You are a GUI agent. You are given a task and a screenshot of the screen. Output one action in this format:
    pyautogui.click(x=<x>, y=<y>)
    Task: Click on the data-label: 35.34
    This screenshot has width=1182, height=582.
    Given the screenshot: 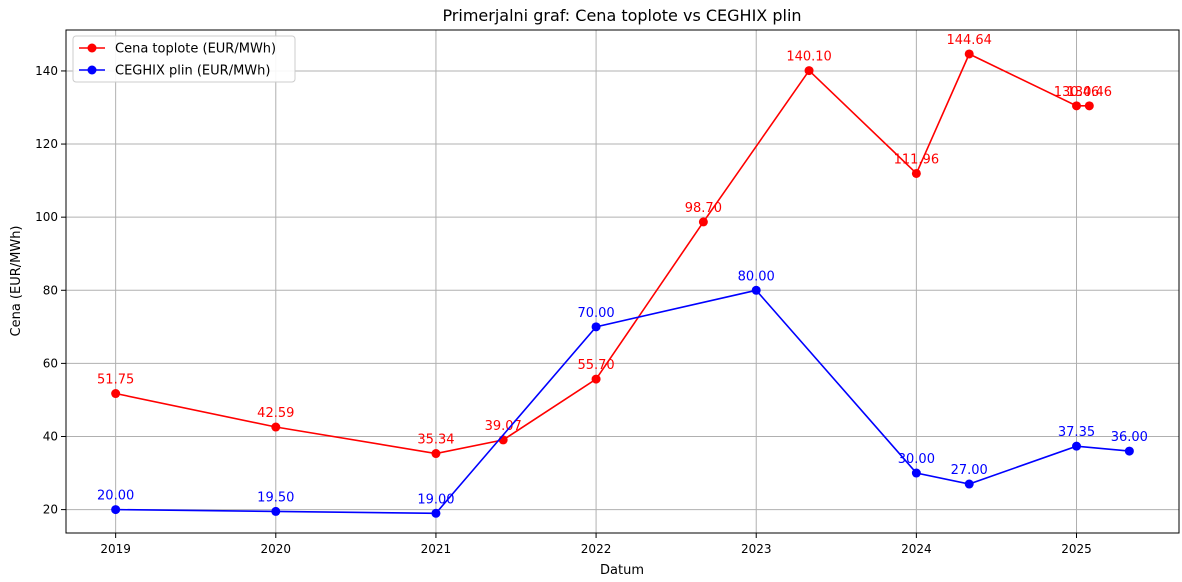 What is the action you would take?
    pyautogui.click(x=435, y=440)
    